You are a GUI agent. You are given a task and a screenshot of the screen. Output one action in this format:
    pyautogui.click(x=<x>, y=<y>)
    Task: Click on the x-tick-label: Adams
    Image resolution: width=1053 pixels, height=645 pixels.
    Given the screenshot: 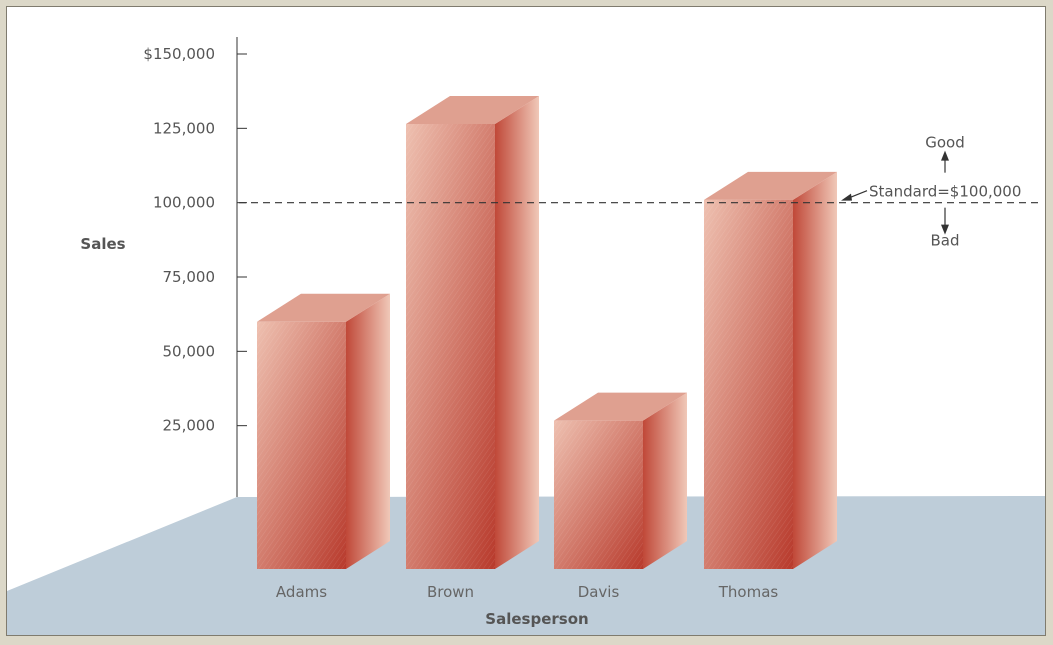 What is the action you would take?
    pyautogui.click(x=301, y=592)
    